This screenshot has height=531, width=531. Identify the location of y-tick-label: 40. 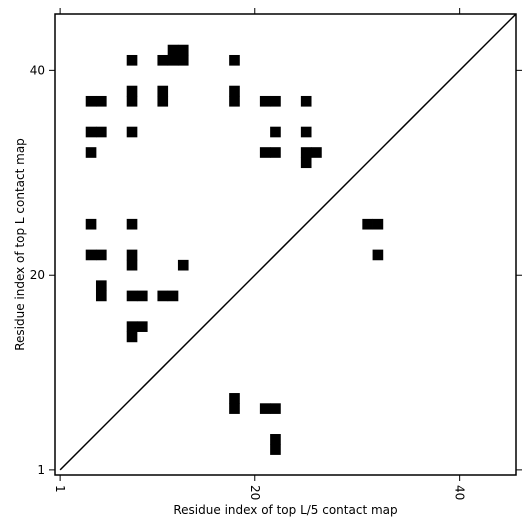
(37, 70).